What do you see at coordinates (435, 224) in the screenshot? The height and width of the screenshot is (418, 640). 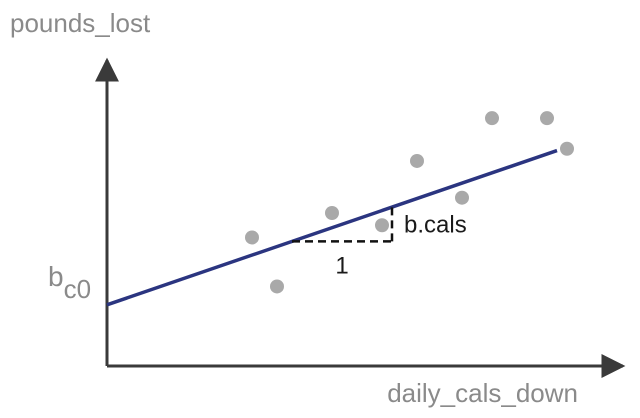 I see `rise-label: b.cals` at bounding box center [435, 224].